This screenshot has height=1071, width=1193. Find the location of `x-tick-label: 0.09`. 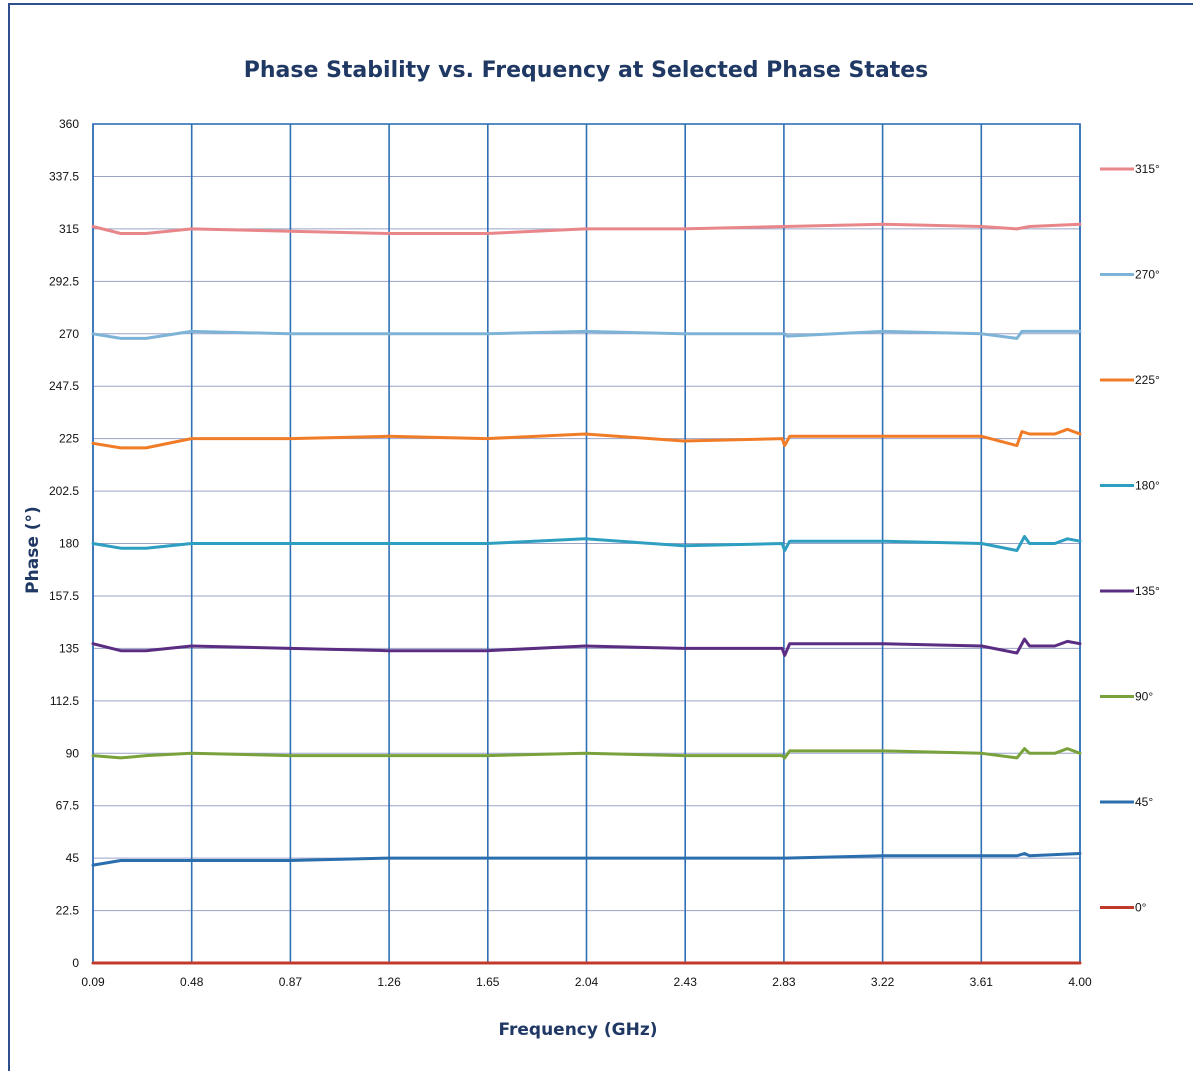

x-tick-label: 0.09 is located at coordinates (93, 982).